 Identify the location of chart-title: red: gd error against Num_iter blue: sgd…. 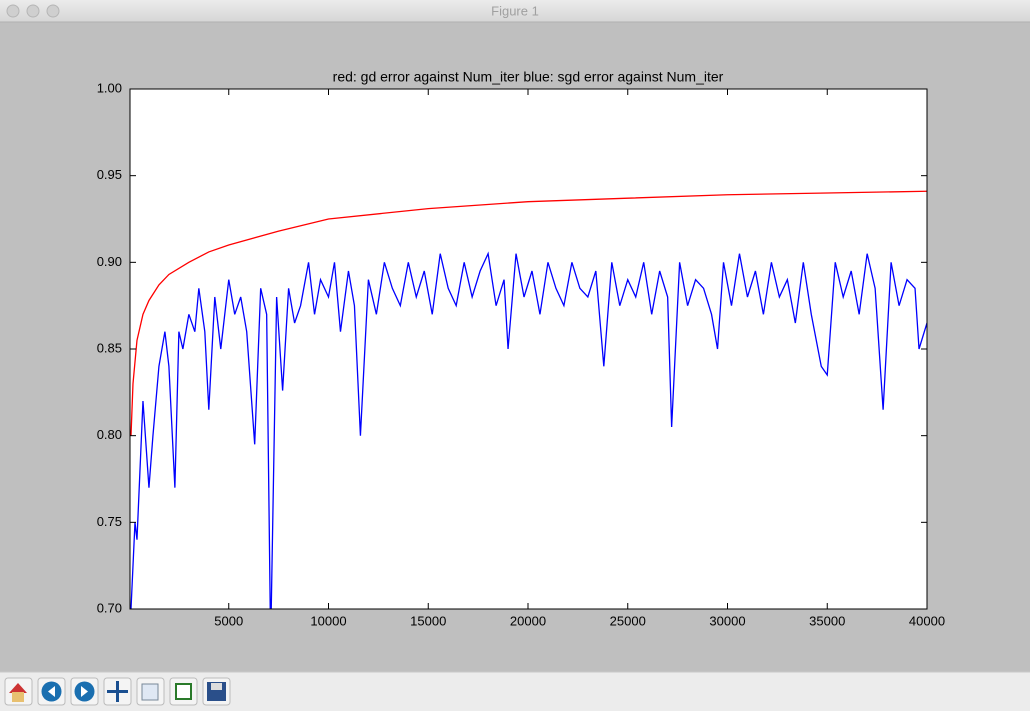
(528, 77).